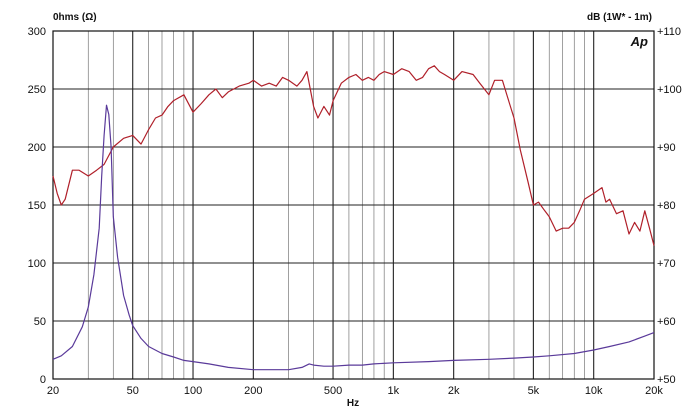 This screenshot has height=412, width=691. What do you see at coordinates (53, 391) in the screenshot?
I see `x-tick-label: 20` at bounding box center [53, 391].